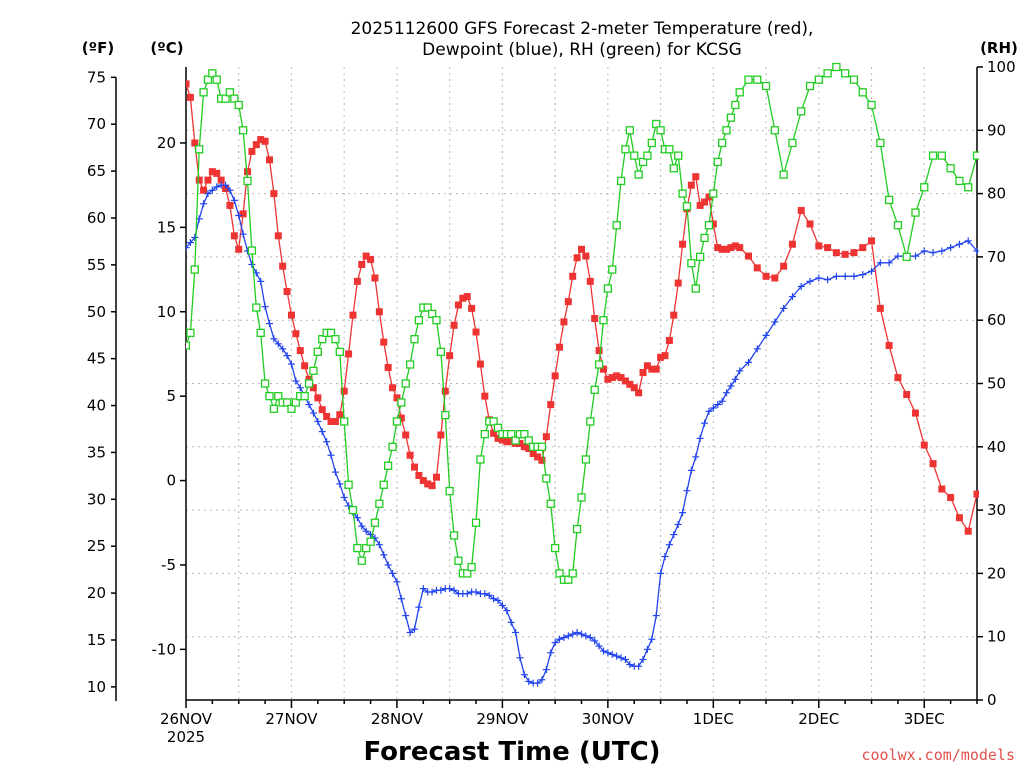 The height and width of the screenshot is (768, 1024). I want to click on rh-tick-label: 20, so click(996, 573).